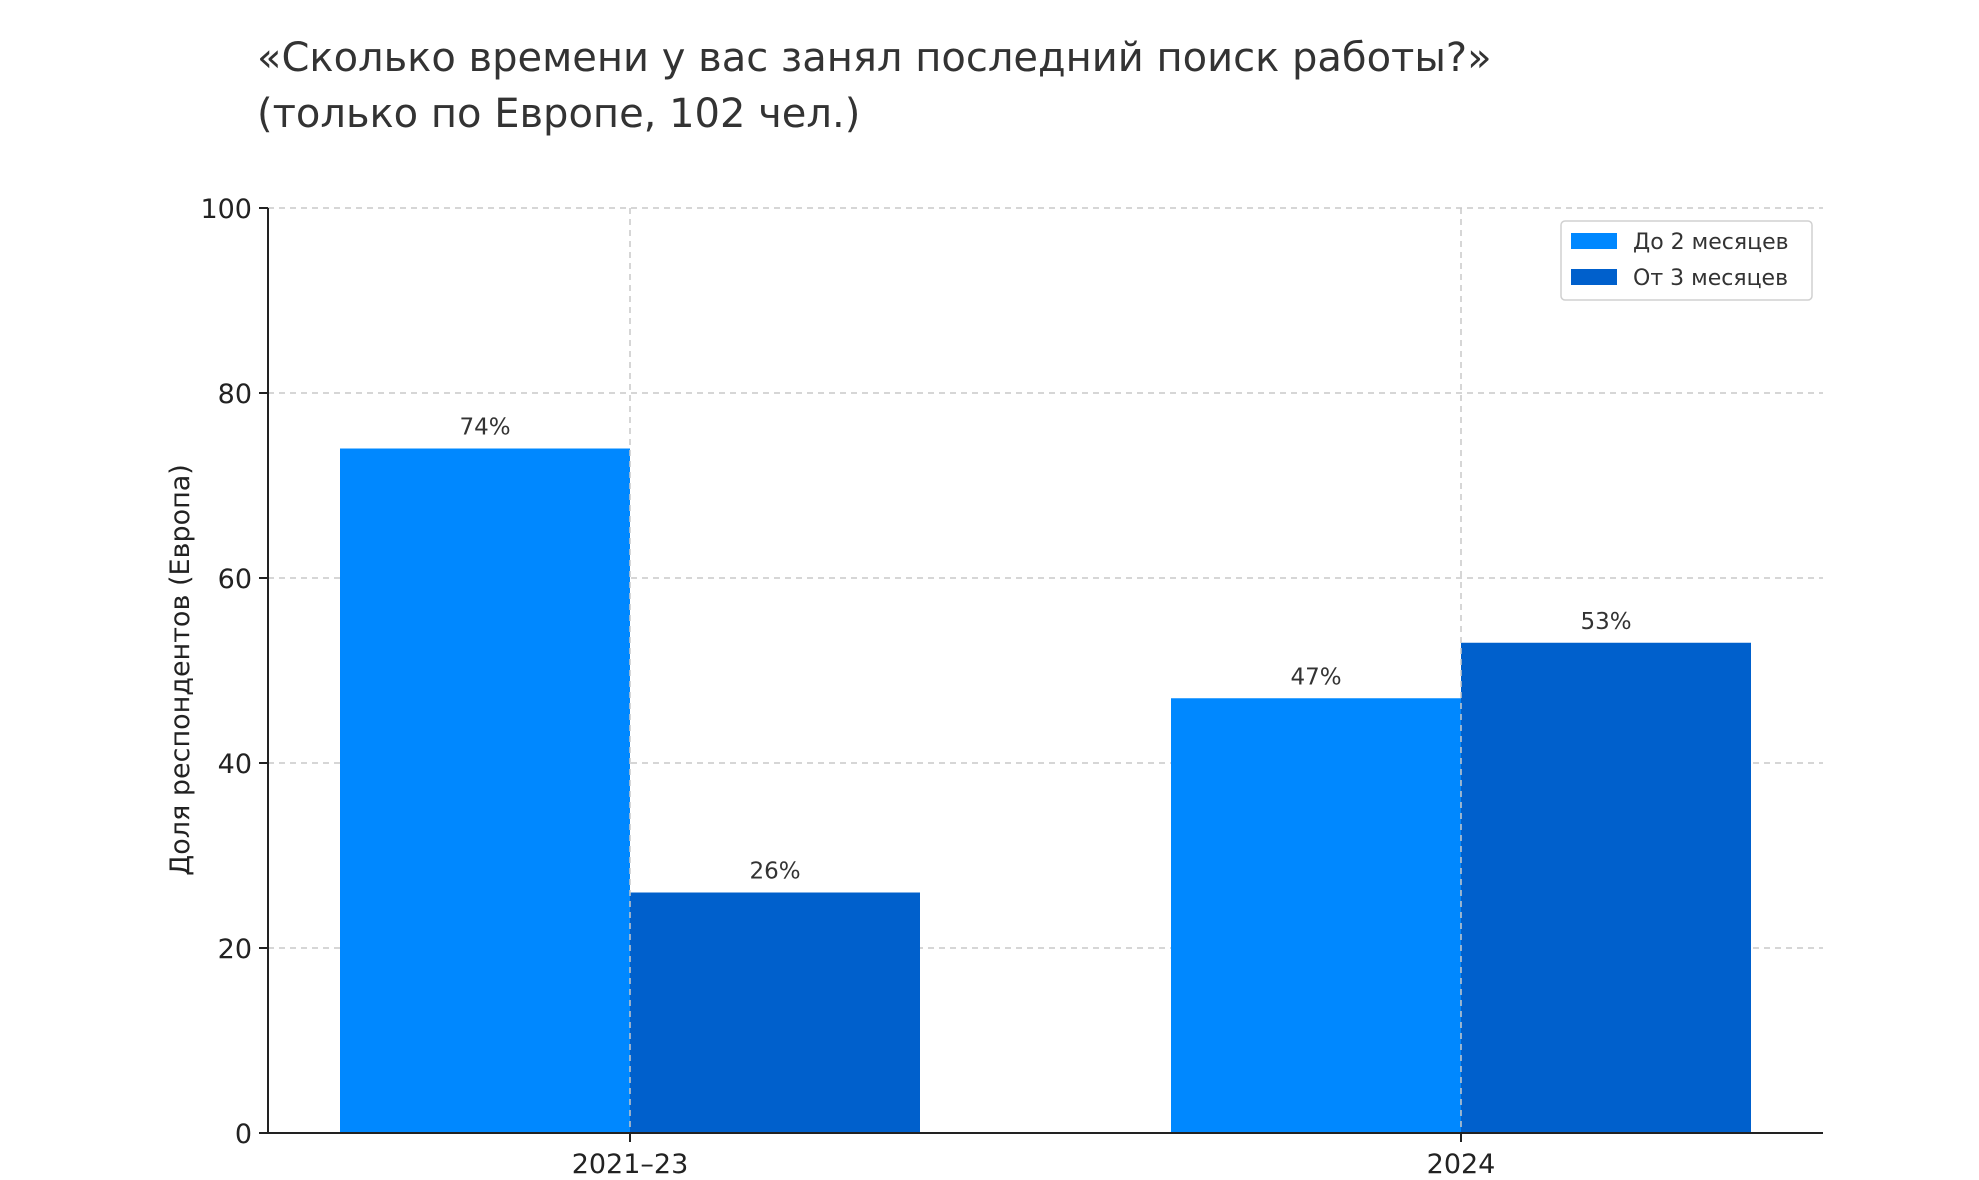  Describe the element at coordinates (235, 764) in the screenshot. I see `y-tick-label: 40` at that location.